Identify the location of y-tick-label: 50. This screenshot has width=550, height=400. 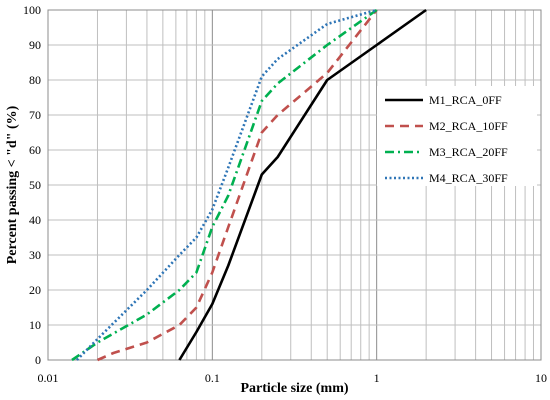
(35, 185).